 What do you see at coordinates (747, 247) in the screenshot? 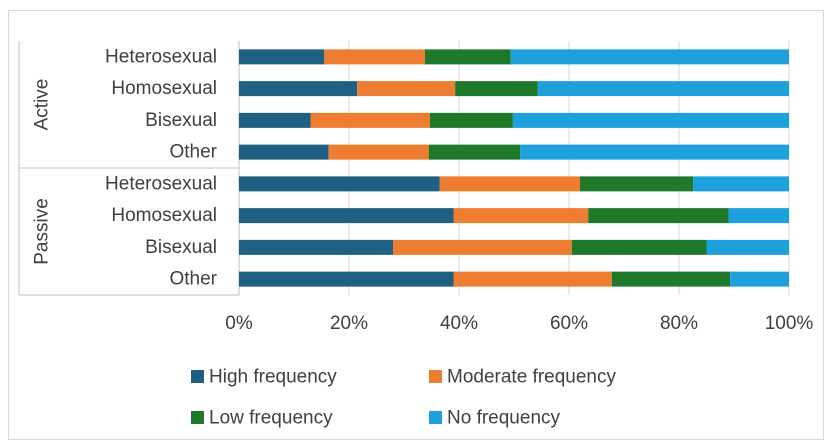
I see `bar-passive-bisexual-no-frequency` at bounding box center [747, 247].